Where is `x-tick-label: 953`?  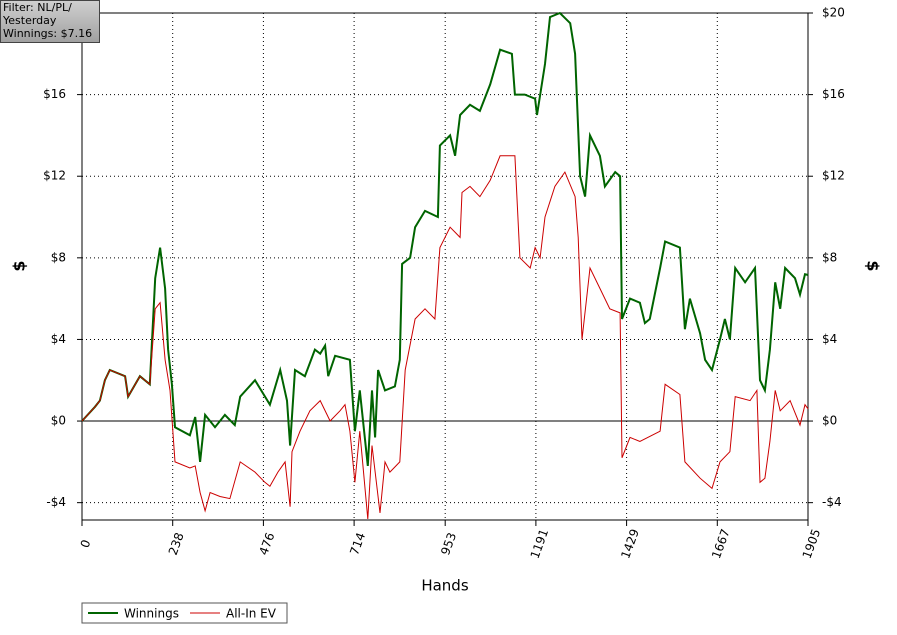
x-tick-label: 953 is located at coordinates (448, 544).